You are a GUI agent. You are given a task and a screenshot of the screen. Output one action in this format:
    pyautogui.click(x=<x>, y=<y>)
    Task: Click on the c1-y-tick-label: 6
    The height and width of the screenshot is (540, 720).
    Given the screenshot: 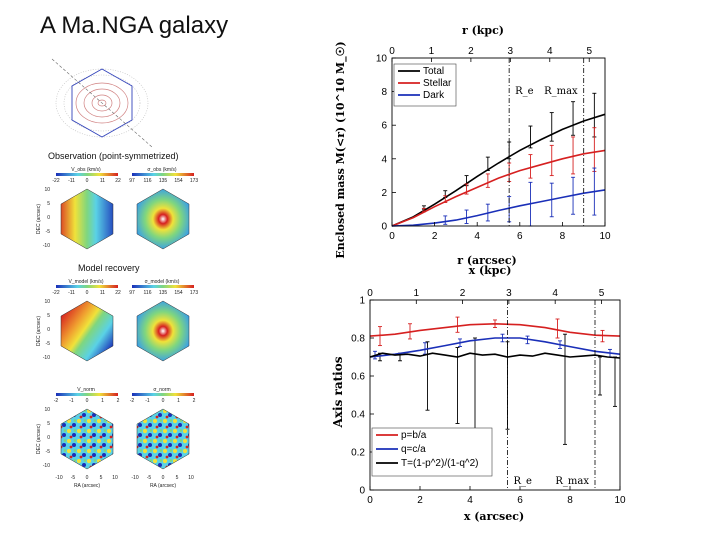 What is the action you would take?
    pyautogui.click(x=384, y=126)
    